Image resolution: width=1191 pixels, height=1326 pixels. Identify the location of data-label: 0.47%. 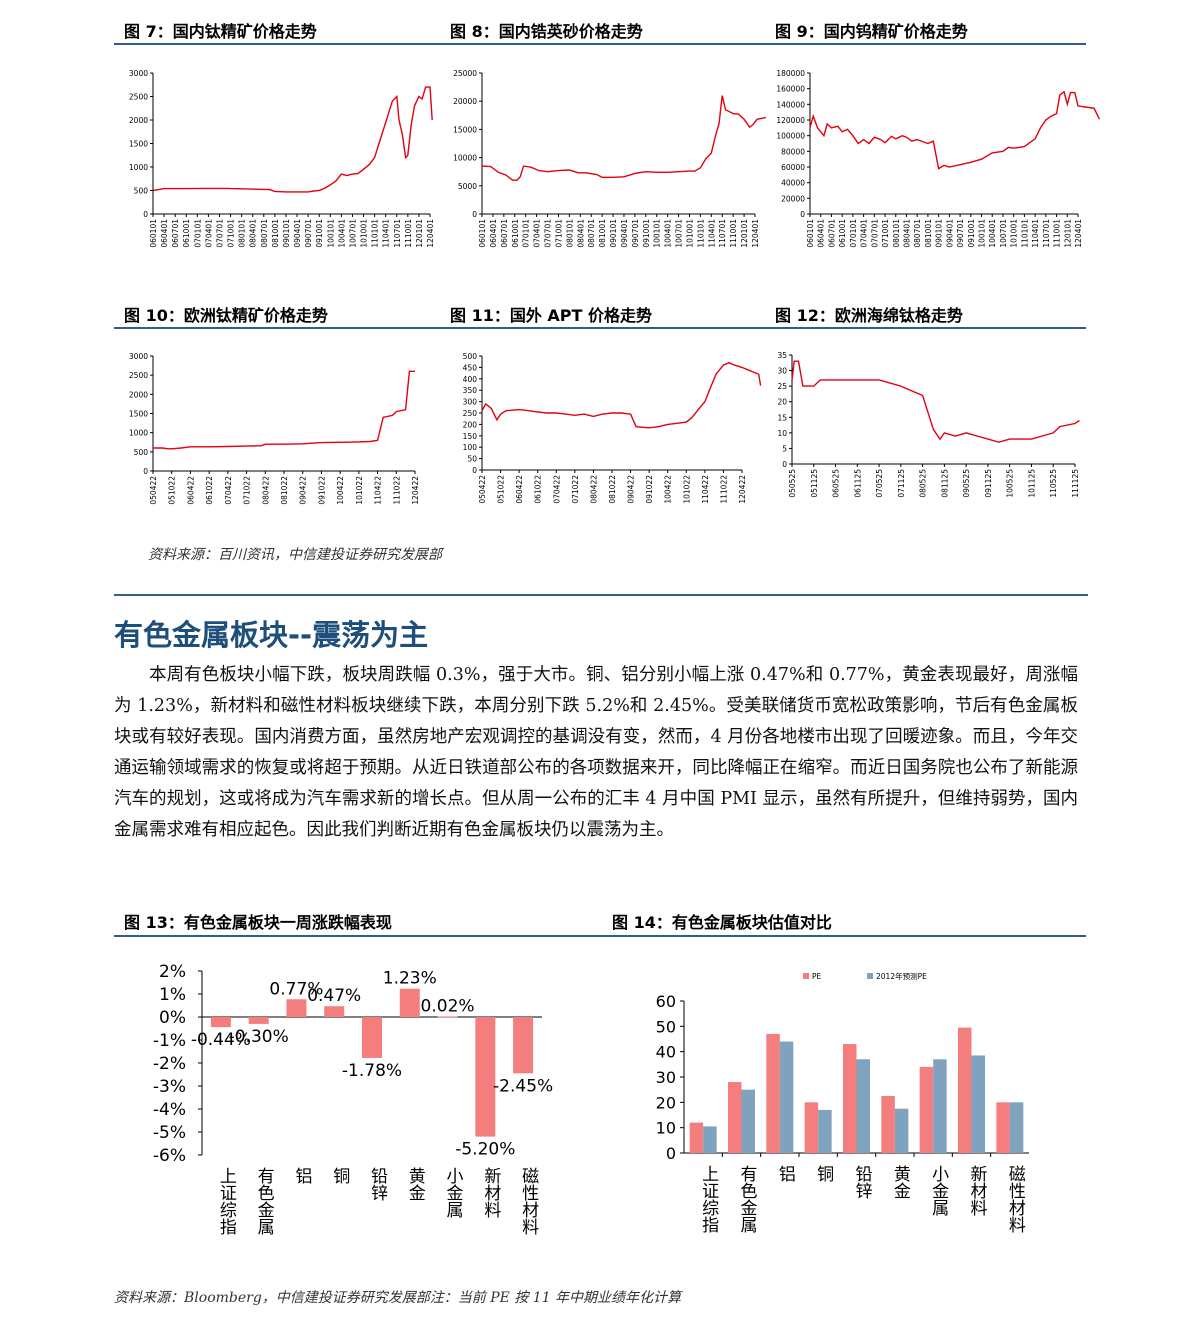
(334, 996).